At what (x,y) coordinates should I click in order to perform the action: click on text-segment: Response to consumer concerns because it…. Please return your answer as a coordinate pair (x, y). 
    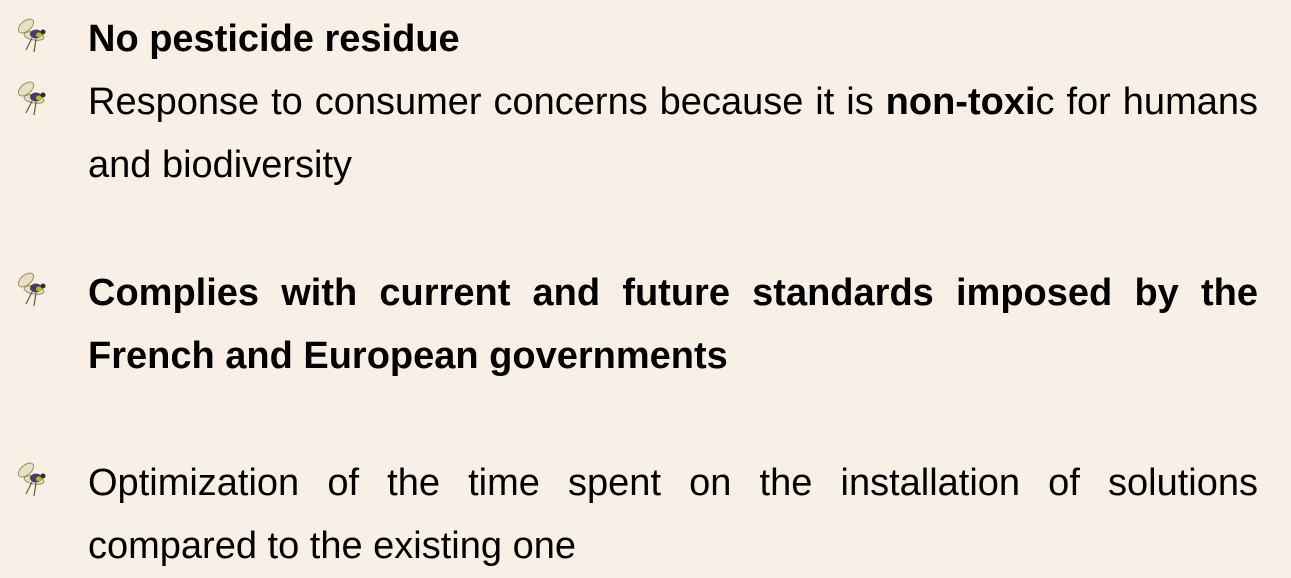
    Looking at the image, I should click on (487, 102).